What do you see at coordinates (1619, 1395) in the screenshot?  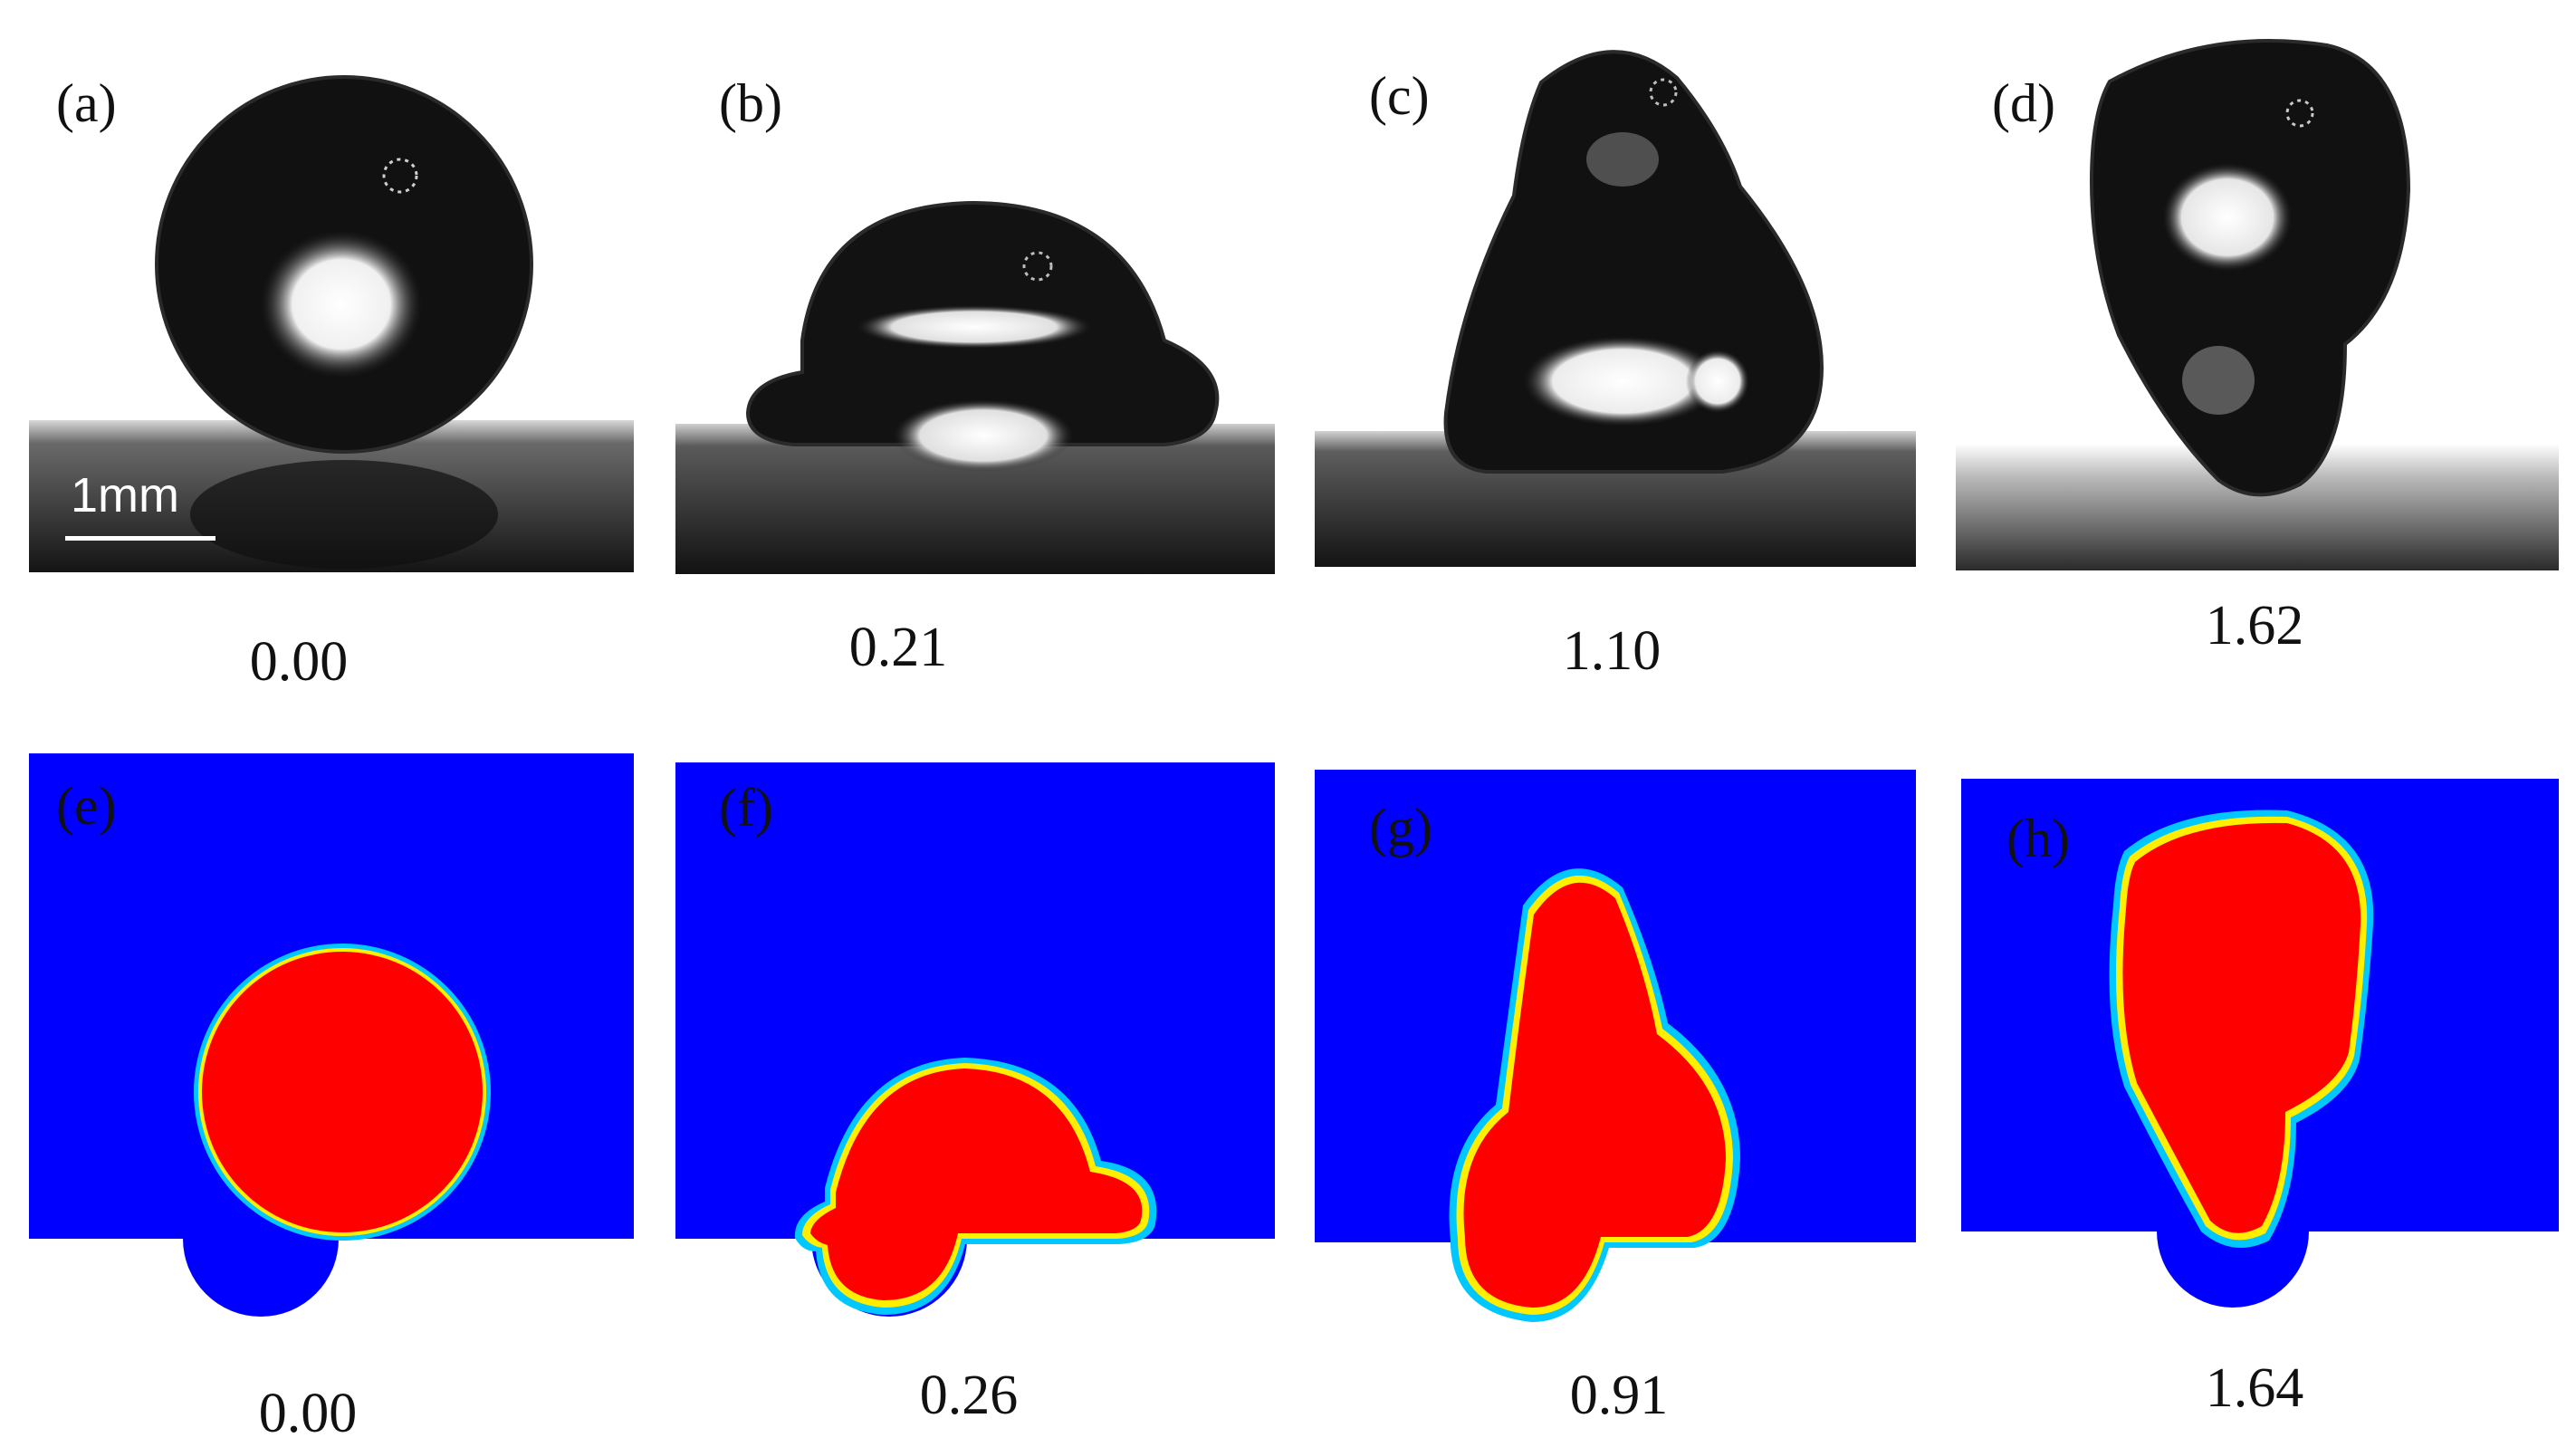 I see `time-label-g: 0.91` at bounding box center [1619, 1395].